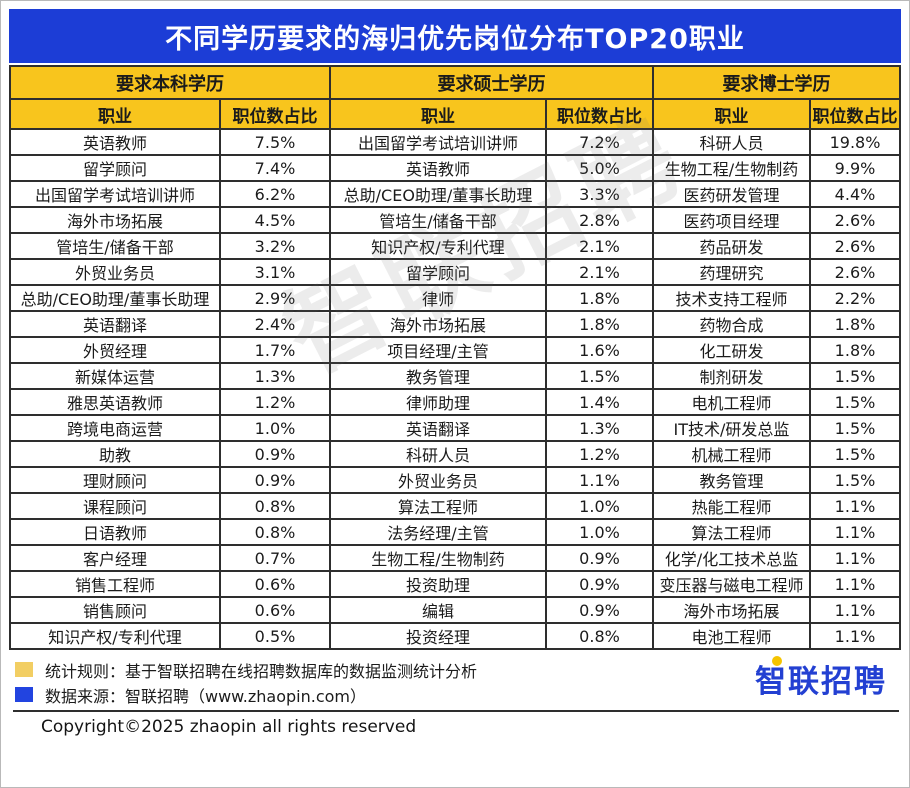 Image resolution: width=910 pixels, height=788 pixels. I want to click on col-header-share: 职位数占比, so click(275, 114).